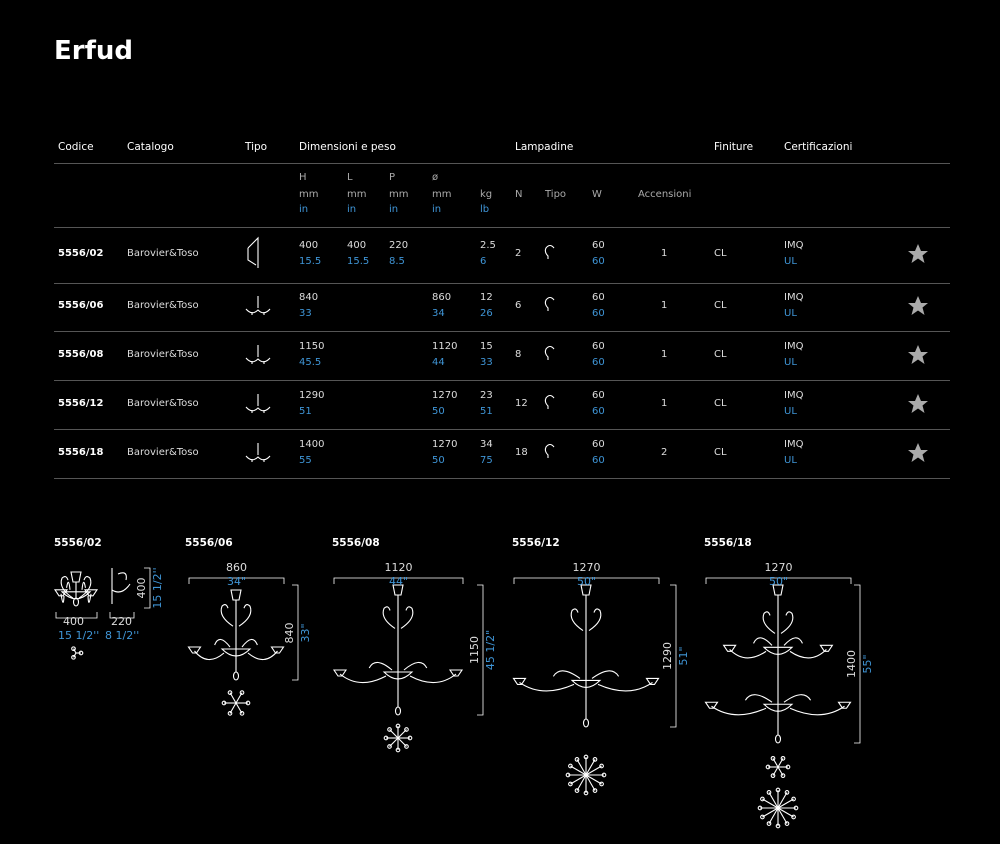 This screenshot has height=844, width=1000. Describe the element at coordinates (486, 346) in the screenshot. I see `value-metric: 15` at that location.